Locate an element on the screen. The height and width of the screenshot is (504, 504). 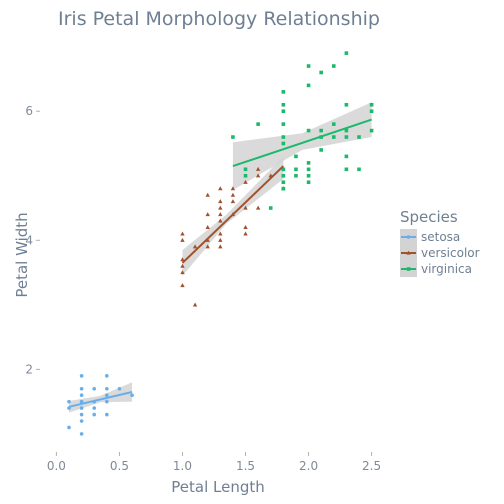
legend-marker-versicolor is located at coordinates (408, 252).